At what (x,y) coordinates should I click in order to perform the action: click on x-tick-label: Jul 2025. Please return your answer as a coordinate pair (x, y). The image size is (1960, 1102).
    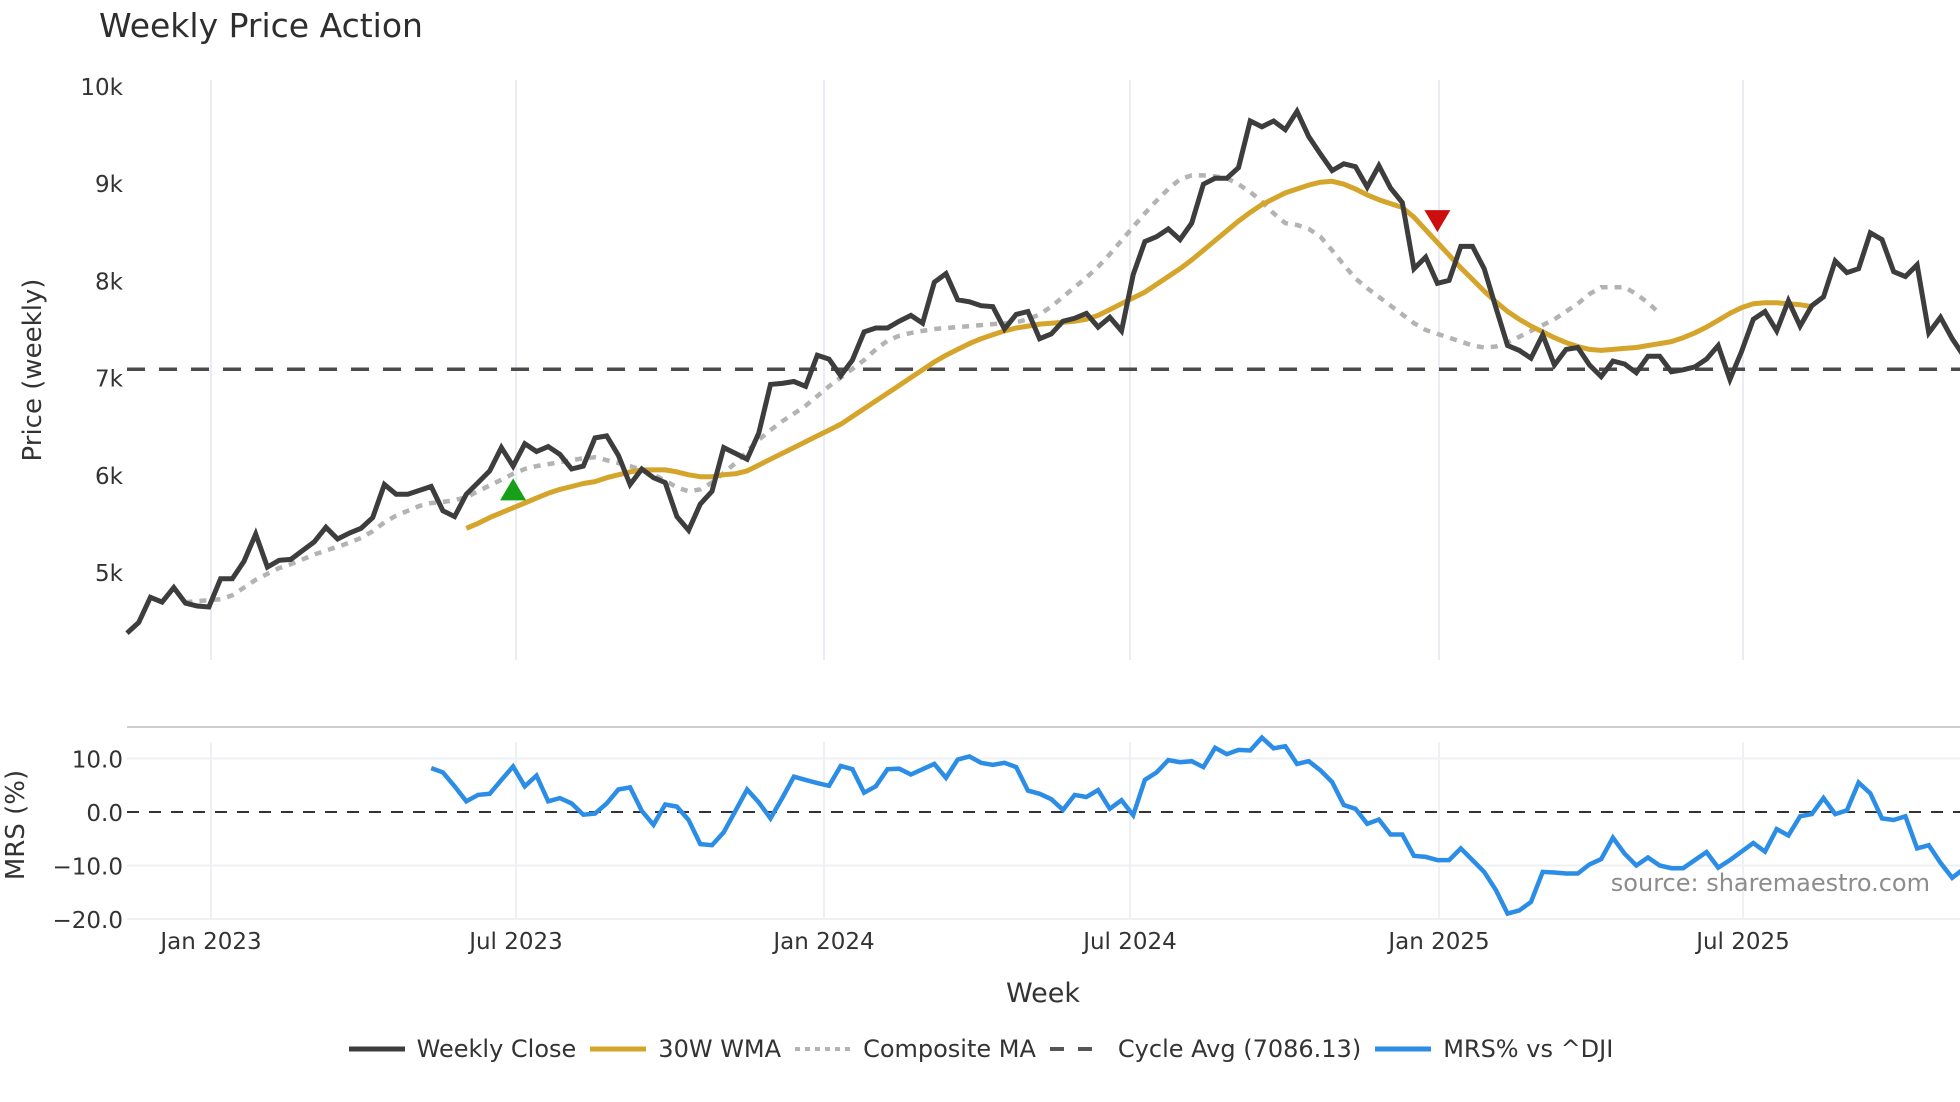
    Looking at the image, I should click on (1742, 942).